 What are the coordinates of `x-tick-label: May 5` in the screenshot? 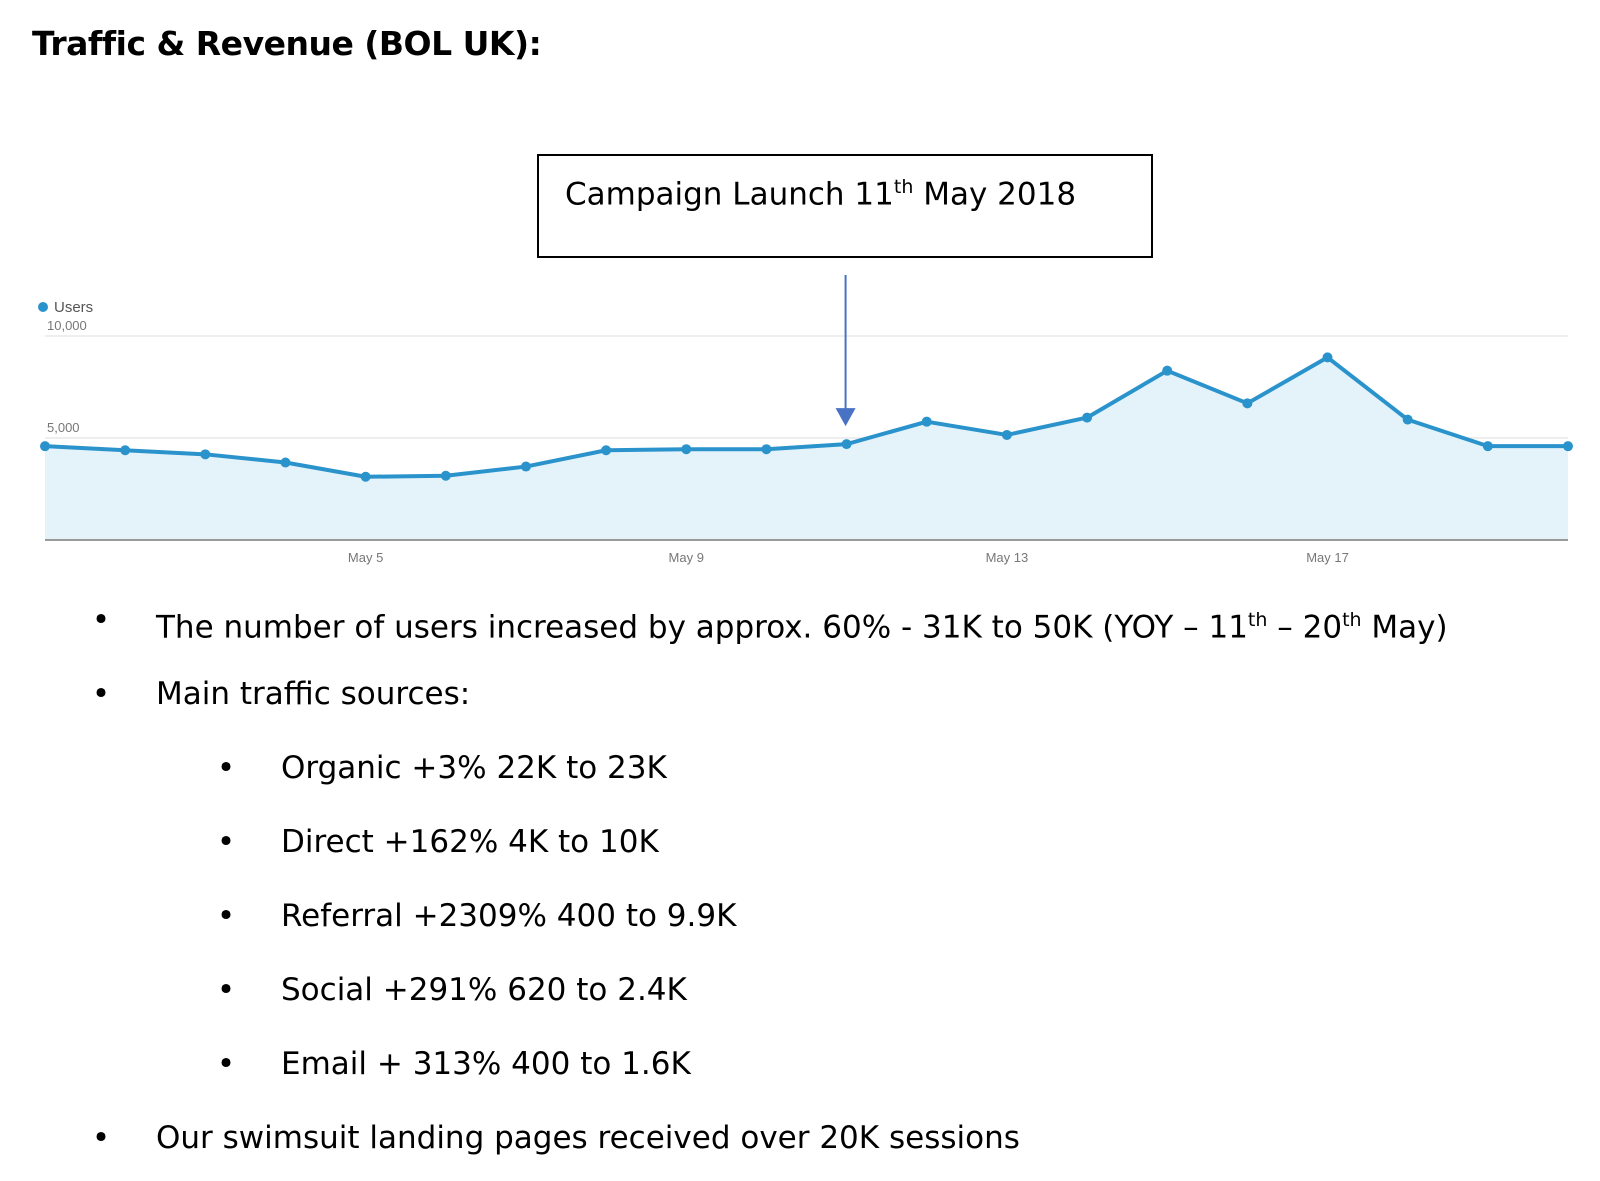 It's located at (365, 557).